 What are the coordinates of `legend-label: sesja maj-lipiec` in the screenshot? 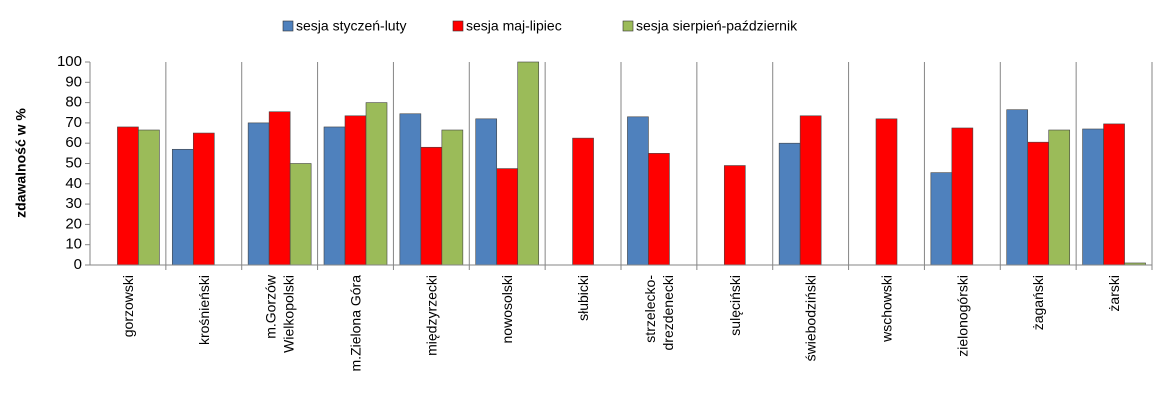 It's located at (514, 26).